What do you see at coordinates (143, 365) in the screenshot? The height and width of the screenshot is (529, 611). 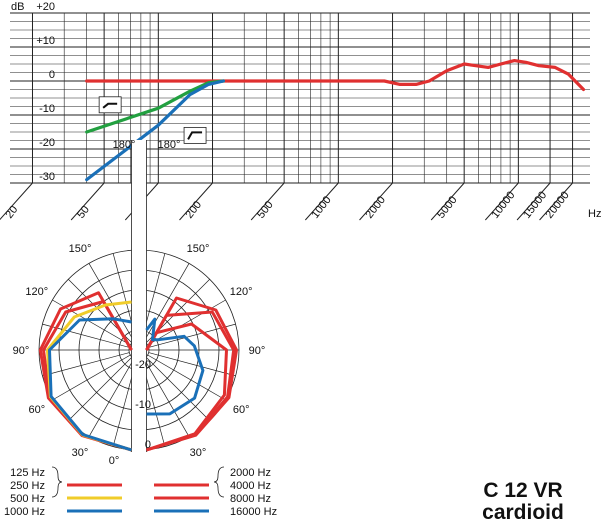 I see `polar-radial-label: -20` at bounding box center [143, 365].